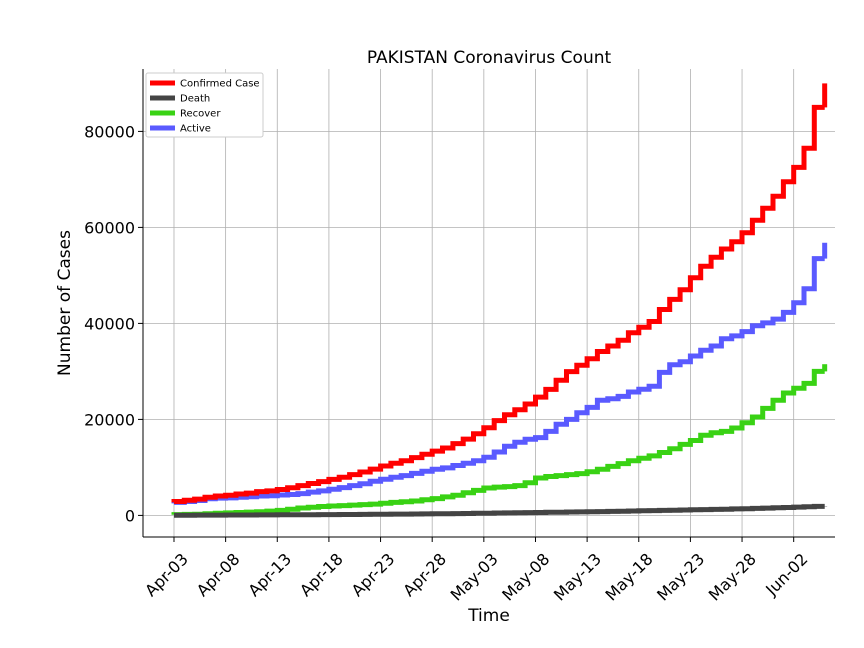  What do you see at coordinates (200, 114) in the screenshot?
I see `legend-label: Recover` at bounding box center [200, 114].